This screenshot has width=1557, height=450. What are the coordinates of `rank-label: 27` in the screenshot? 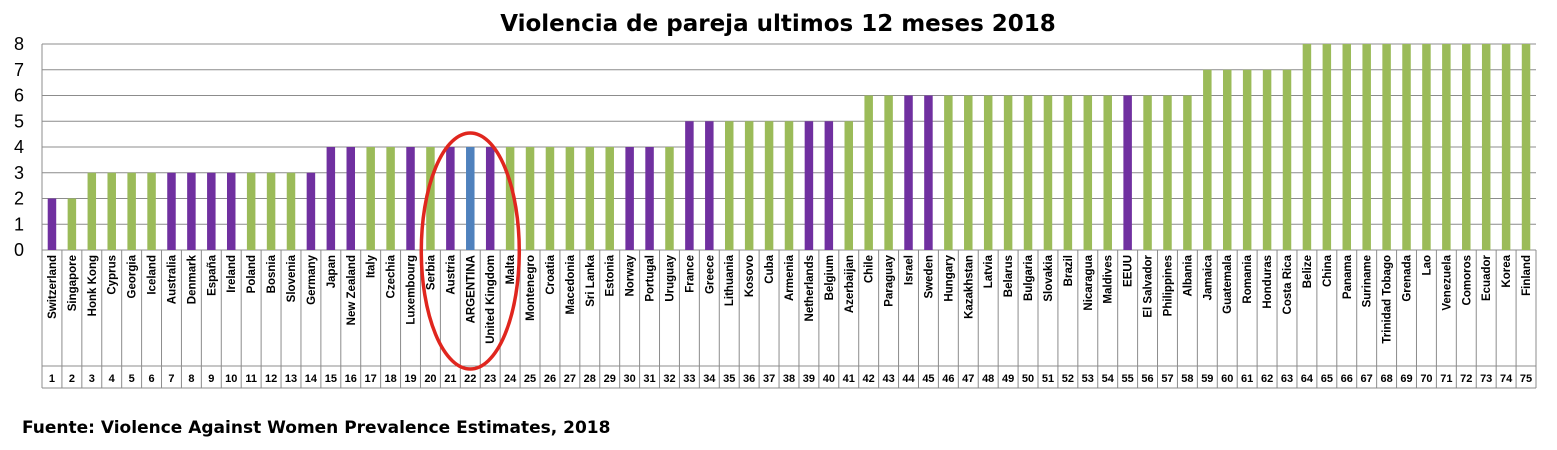 It's located at (570, 379).